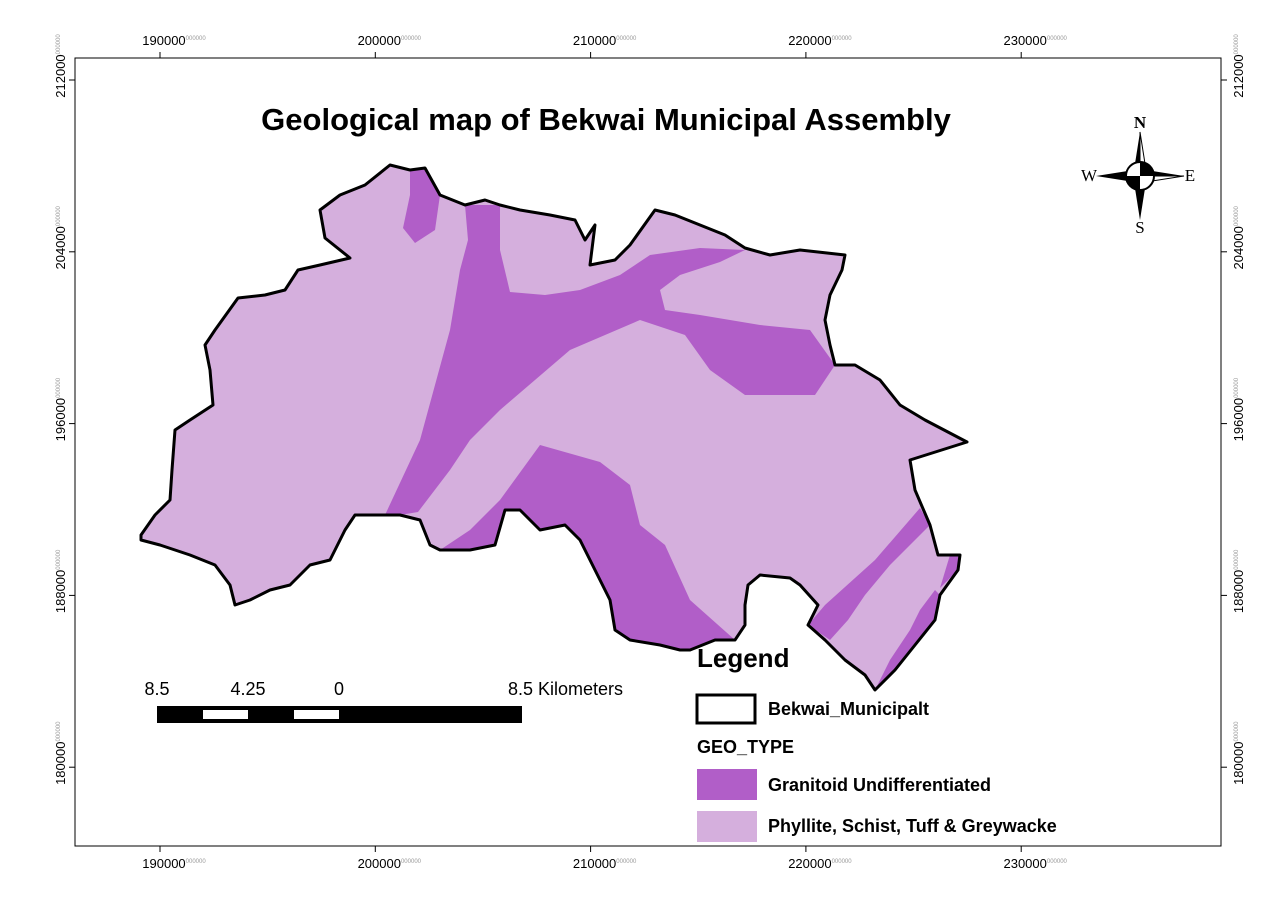  Describe the element at coordinates (339, 689) in the screenshot. I see `scale-label: 0` at that location.